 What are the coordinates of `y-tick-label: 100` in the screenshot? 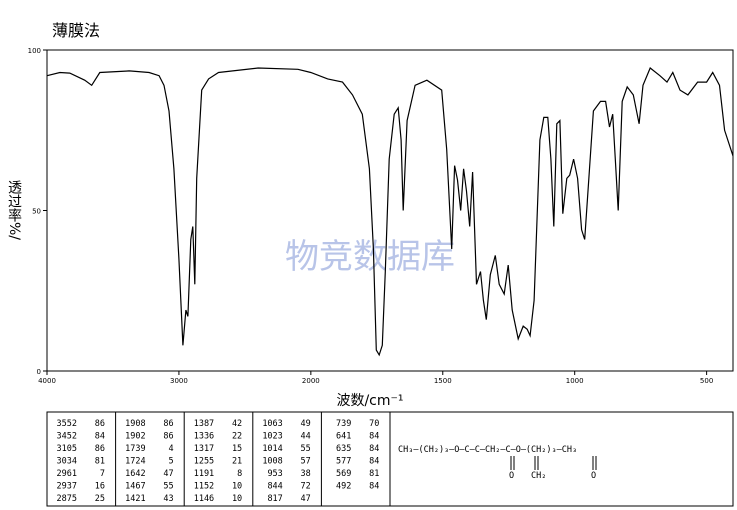 It's located at (34, 51).